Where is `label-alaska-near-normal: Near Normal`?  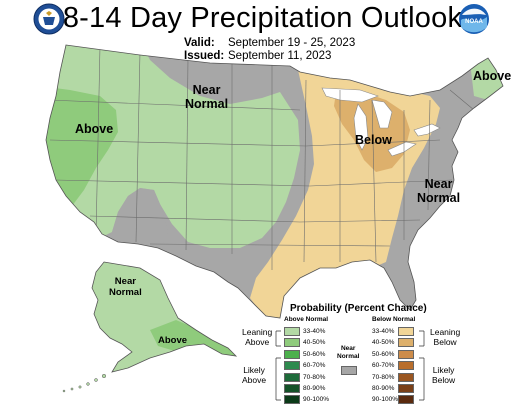 label-alaska-near-normal: Near Normal is located at coordinates (125, 287).